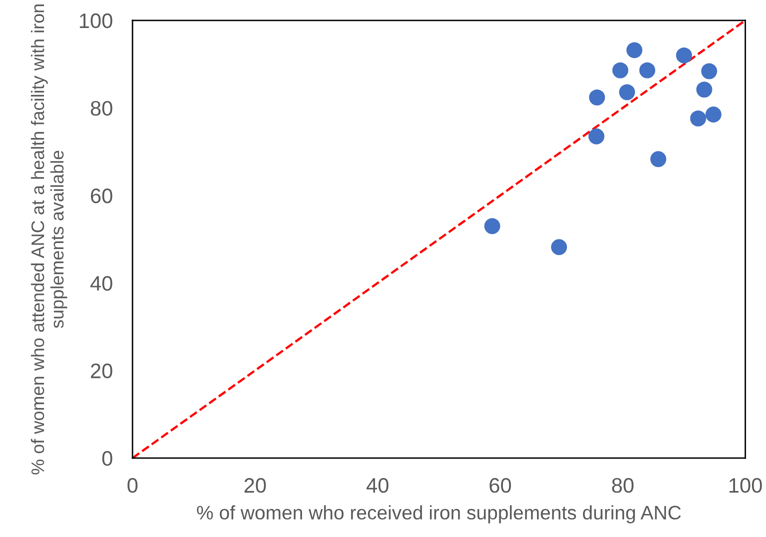 This screenshot has height=537, width=766. I want to click on x-tick-label: 0, so click(133, 485).